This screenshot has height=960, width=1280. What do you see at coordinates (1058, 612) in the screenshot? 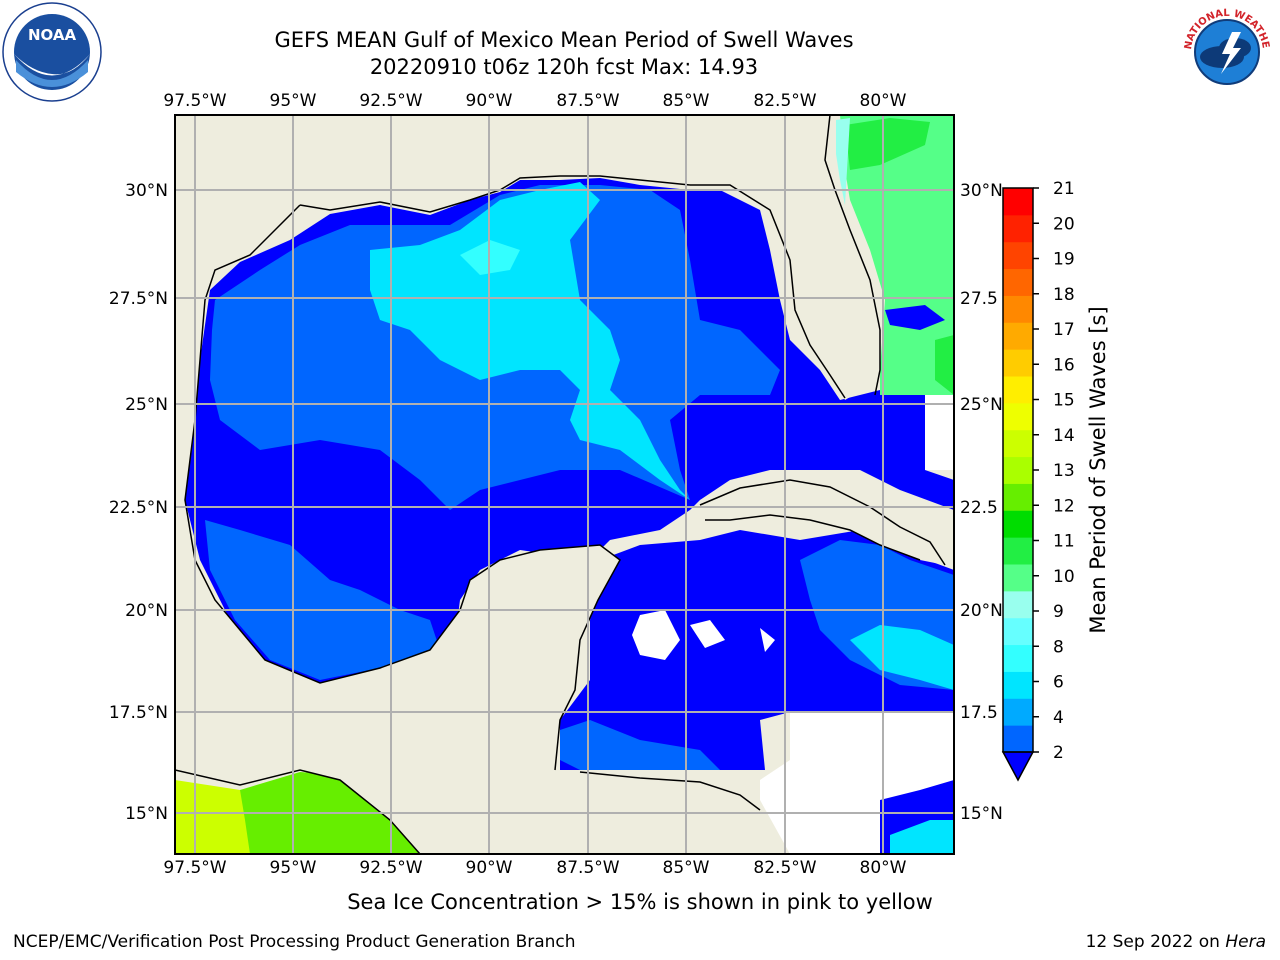
I see `colorbar-tick-label: 9` at bounding box center [1058, 612].